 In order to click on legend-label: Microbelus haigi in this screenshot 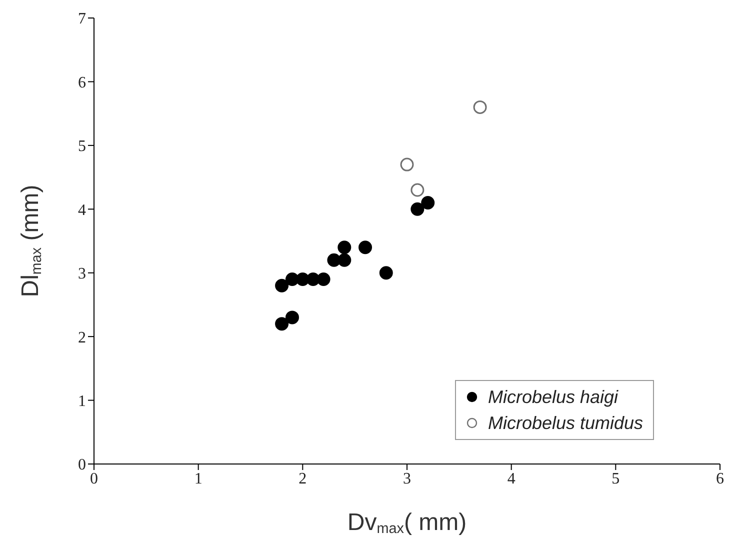, I will do `click(553, 397)`.